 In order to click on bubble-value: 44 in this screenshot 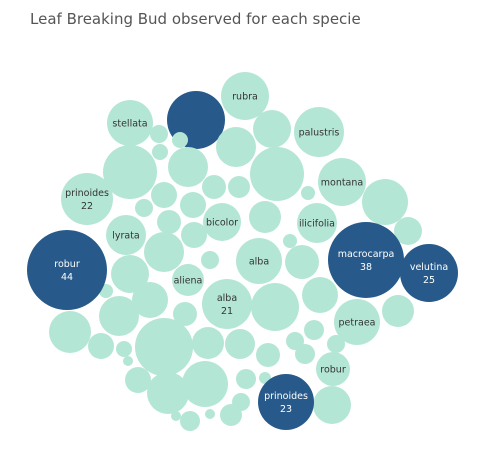, I will do `click(67, 277)`.